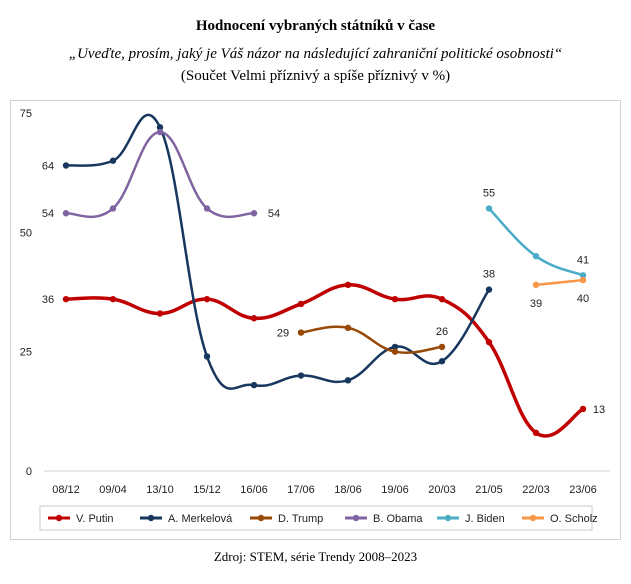 The image size is (631, 584). What do you see at coordinates (574, 519) in the screenshot?
I see `legend-label: O. Scholz` at bounding box center [574, 519].